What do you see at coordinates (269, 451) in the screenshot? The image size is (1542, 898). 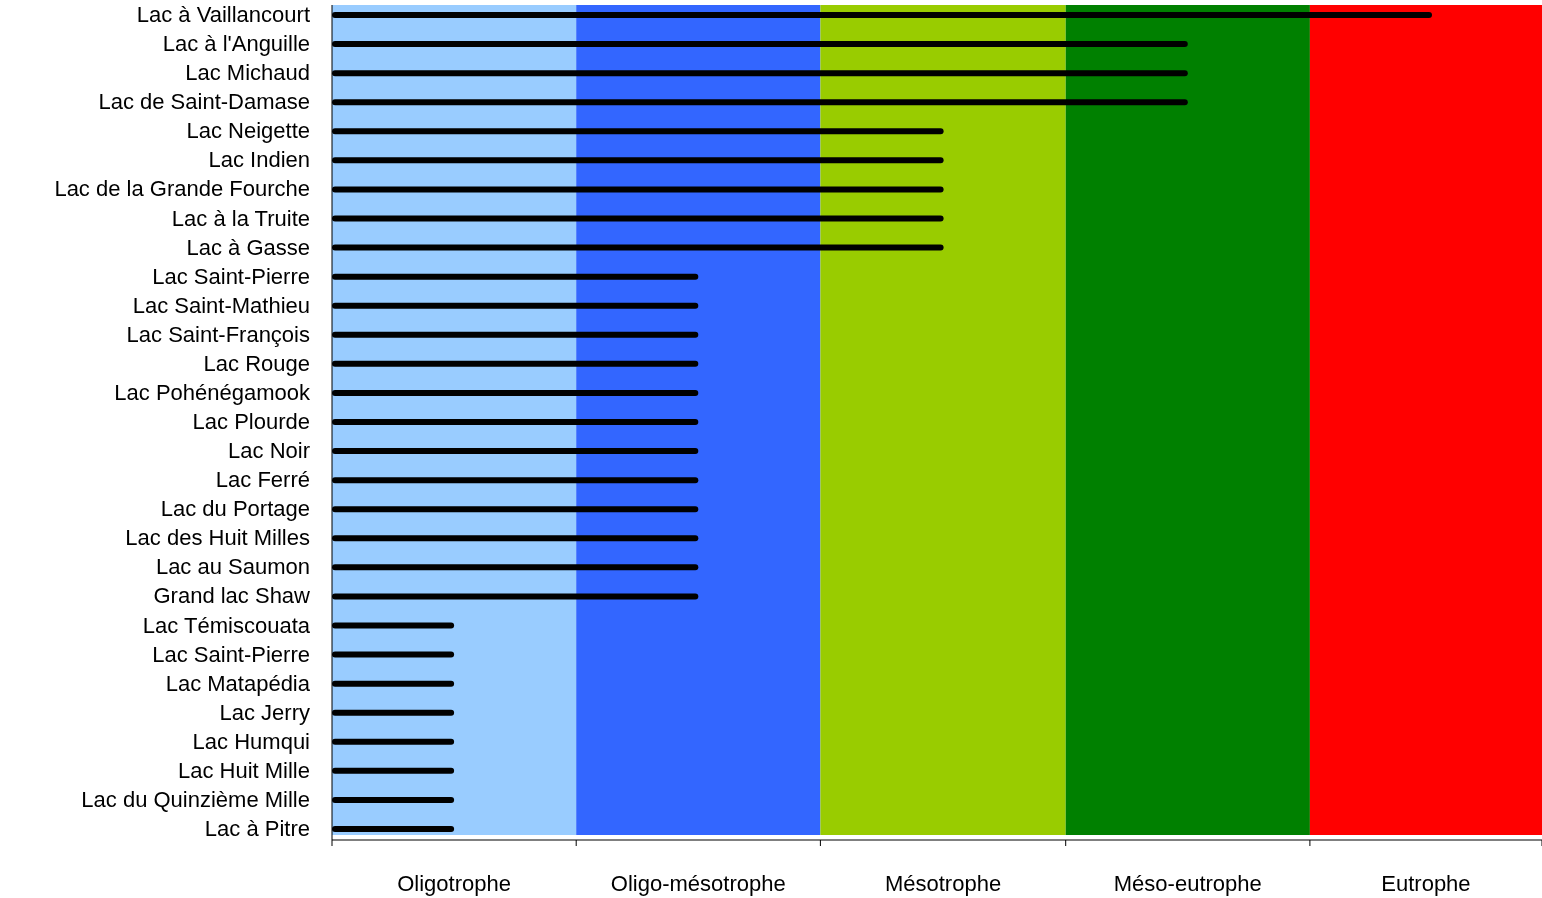 I see `y-tick-label: Lac Noir` at bounding box center [269, 451].